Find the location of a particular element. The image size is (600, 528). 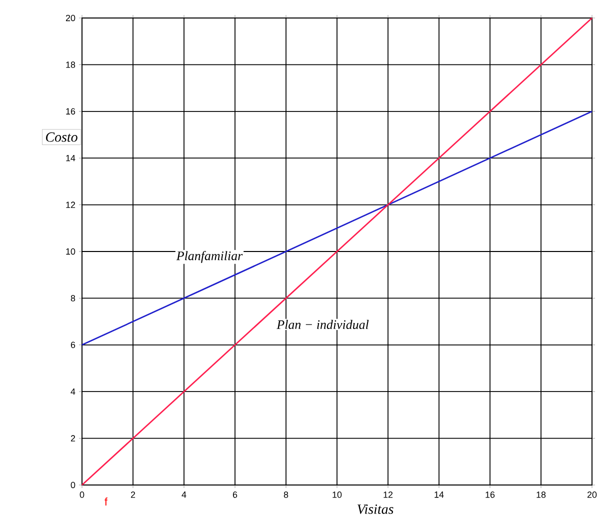

y-tick-label: 16 is located at coordinates (71, 111).